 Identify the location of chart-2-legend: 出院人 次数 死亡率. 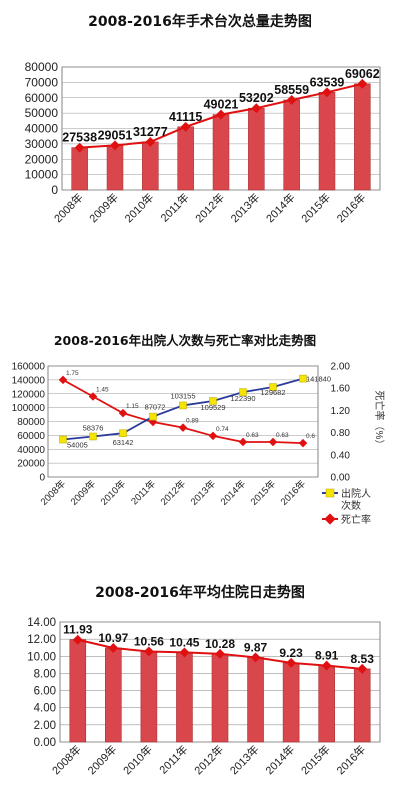
(346, 506).